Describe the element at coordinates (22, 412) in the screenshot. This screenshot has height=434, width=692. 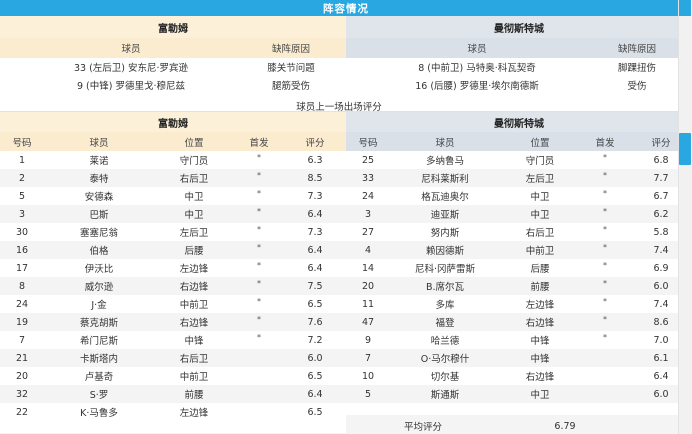
I see `player-number: 22` at that location.